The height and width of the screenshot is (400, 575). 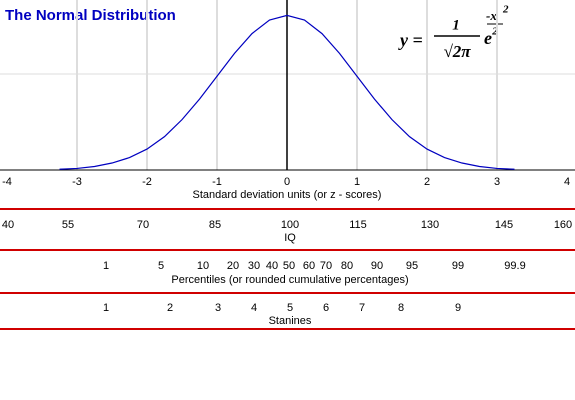 What do you see at coordinates (287, 195) in the screenshot?
I see `x-axis-label: Standard deviation units (or z - scores)` at bounding box center [287, 195].